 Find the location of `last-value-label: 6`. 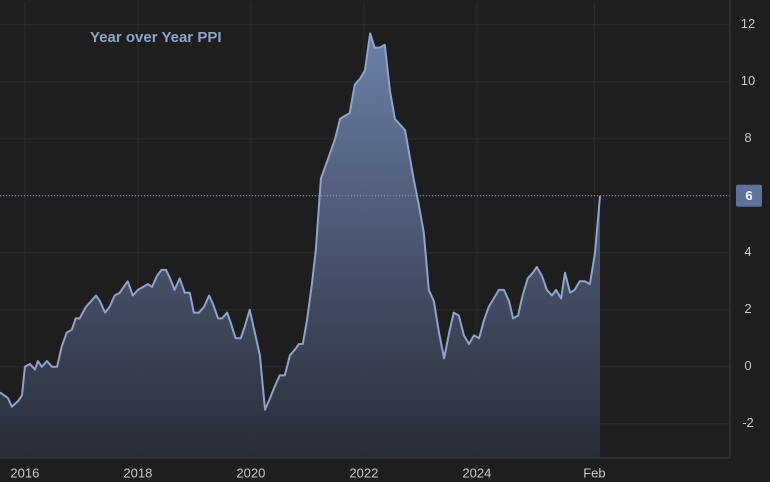

last-value-label: 6 is located at coordinates (748, 195).